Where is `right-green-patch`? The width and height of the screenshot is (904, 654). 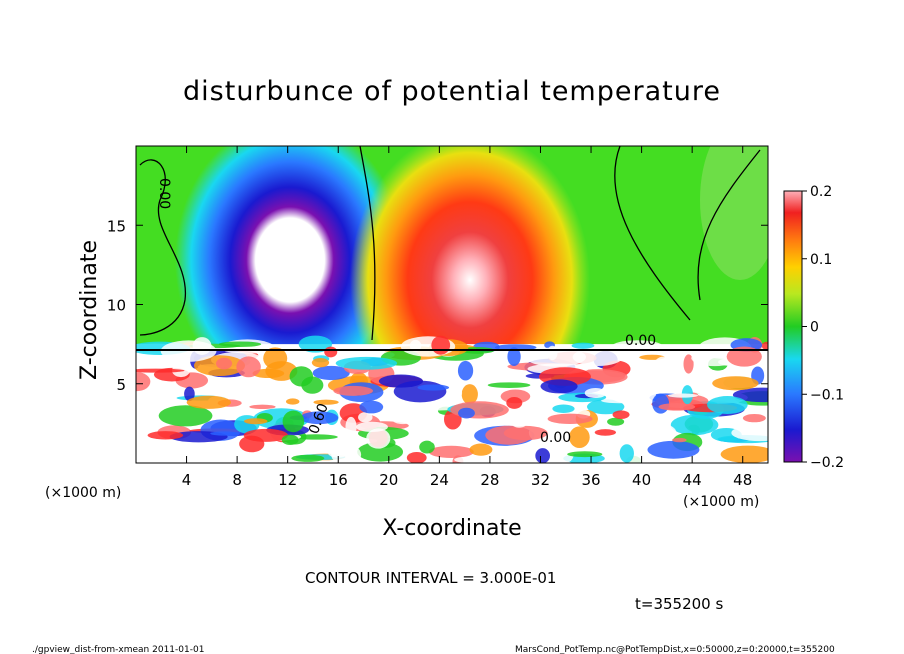
right-green-patch is located at coordinates (734, 213).